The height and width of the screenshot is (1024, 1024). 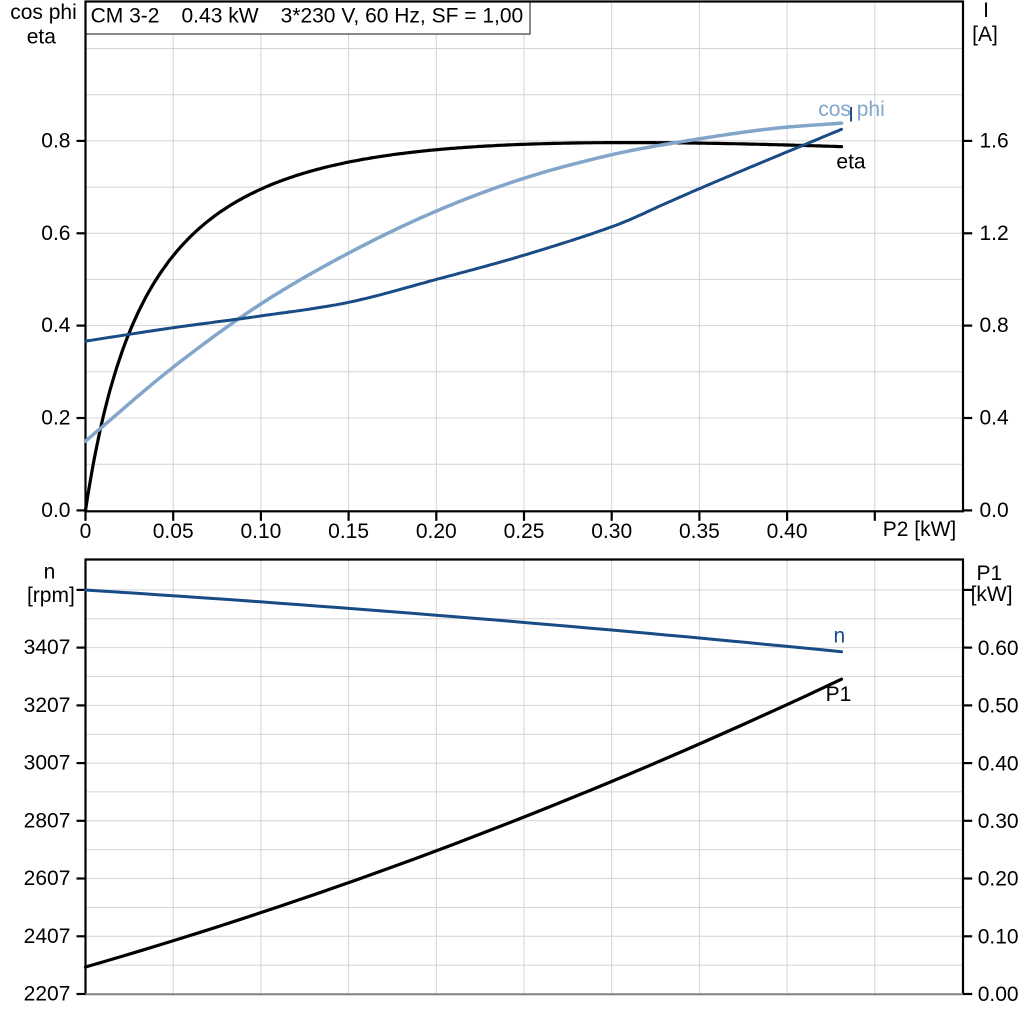 I want to click on svg-text: 2207, so click(x=47, y=994).